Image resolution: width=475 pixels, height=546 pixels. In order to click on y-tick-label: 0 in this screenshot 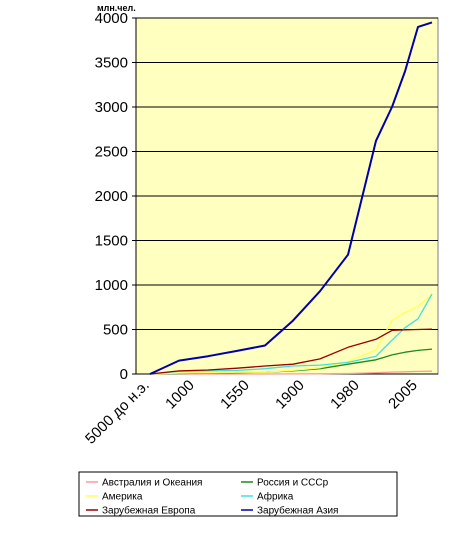, I will do `click(124, 374)`.